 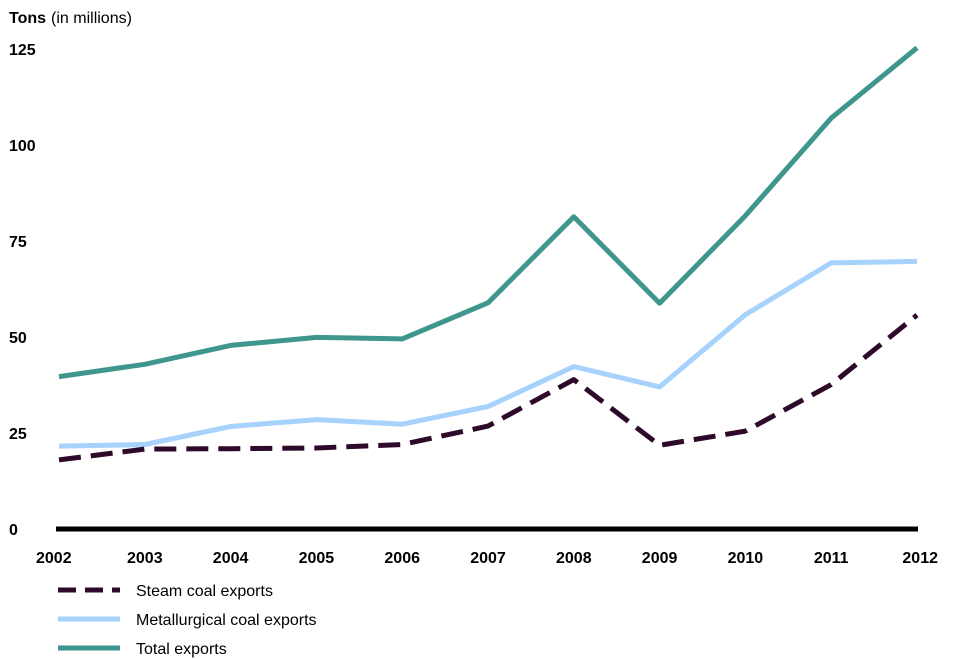 I want to click on y-axis-unit-bold: Tons, so click(x=27, y=18).